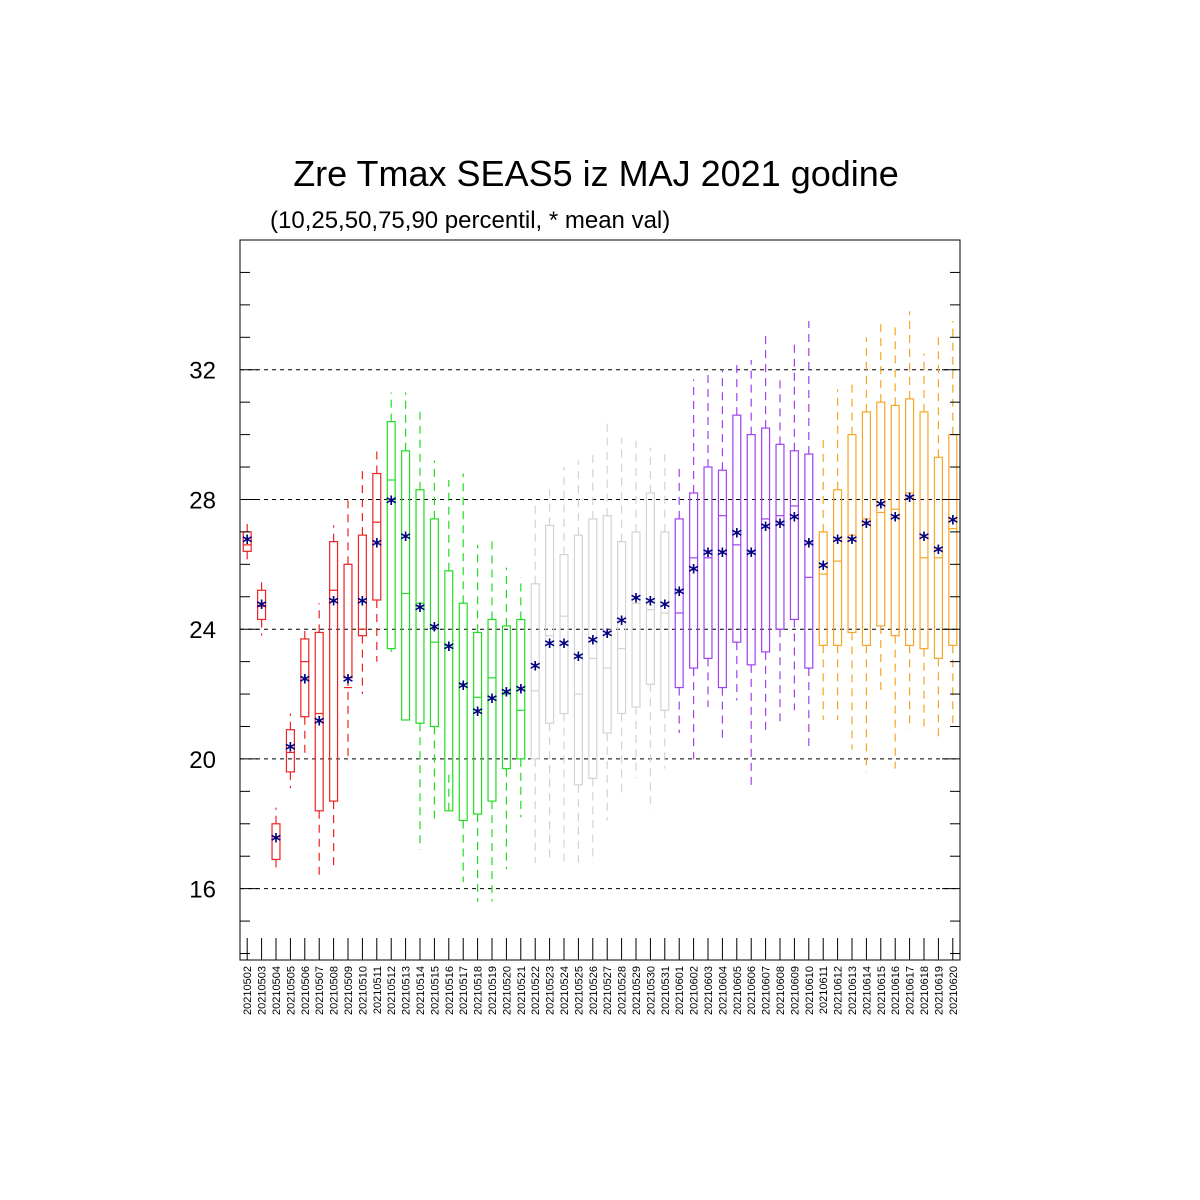 This screenshot has height=1200, width=1200. I want to click on x-tick-label: 20210524, so click(565, 990).